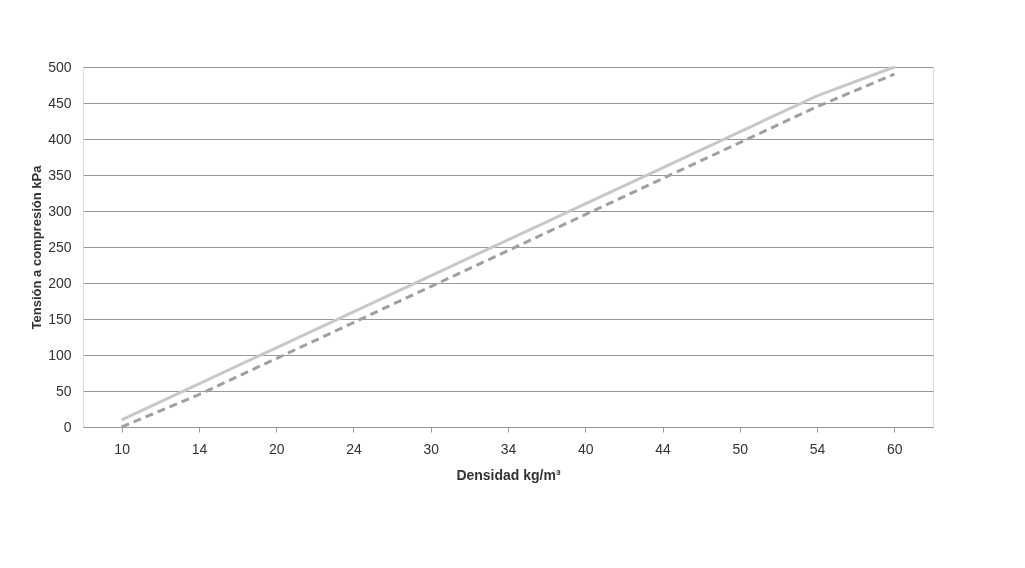  What do you see at coordinates (122, 448) in the screenshot?
I see `x-tick-label: 10` at bounding box center [122, 448].